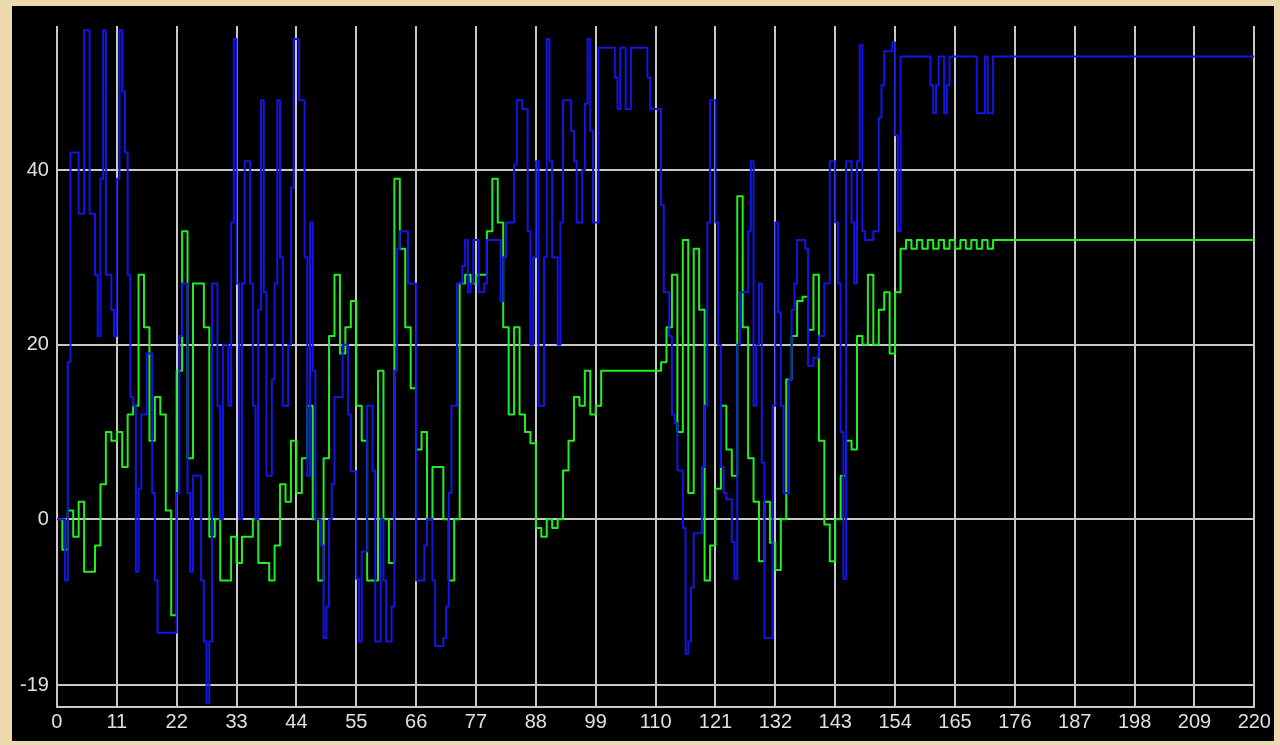 The image size is (1280, 745). What do you see at coordinates (895, 720) in the screenshot?
I see `x-tick-label: 154` at bounding box center [895, 720].